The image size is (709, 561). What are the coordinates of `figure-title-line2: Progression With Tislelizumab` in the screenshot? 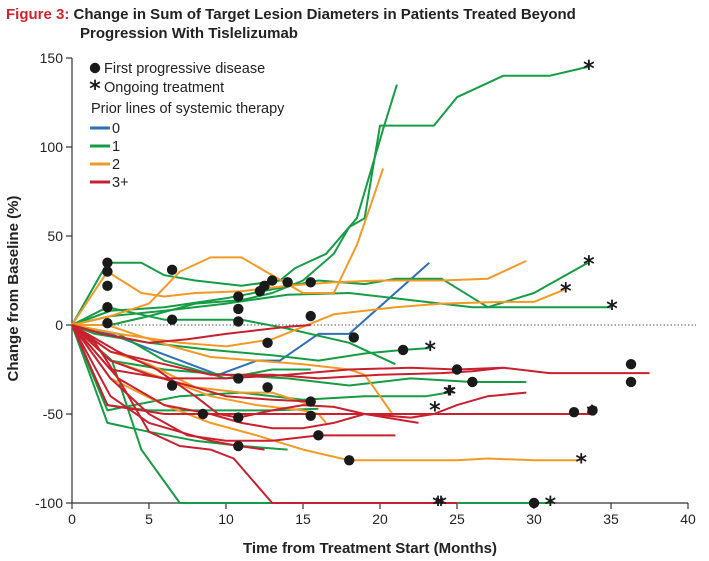 It's located at (189, 33).